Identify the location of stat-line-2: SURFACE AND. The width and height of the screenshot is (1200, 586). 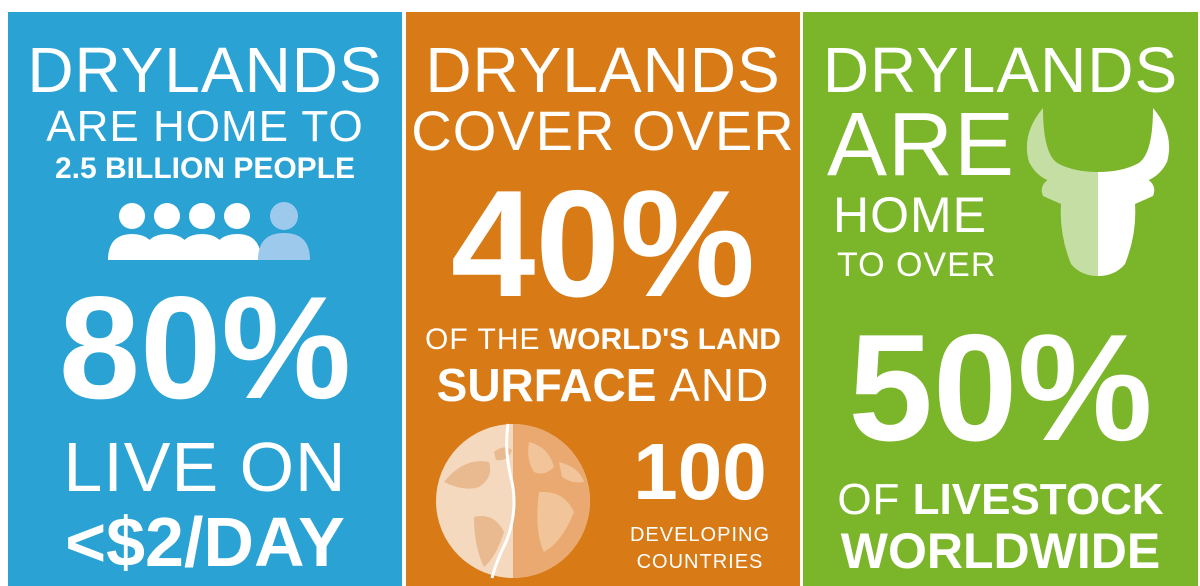
(603, 385).